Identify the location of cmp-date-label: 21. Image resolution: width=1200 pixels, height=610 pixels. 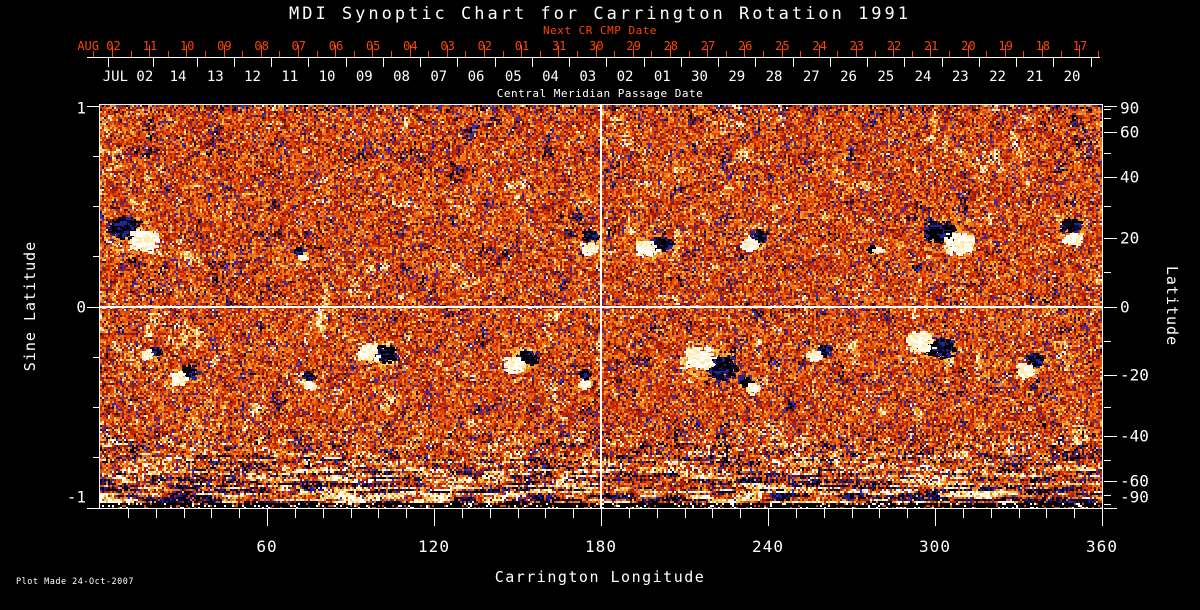
(1035, 77).